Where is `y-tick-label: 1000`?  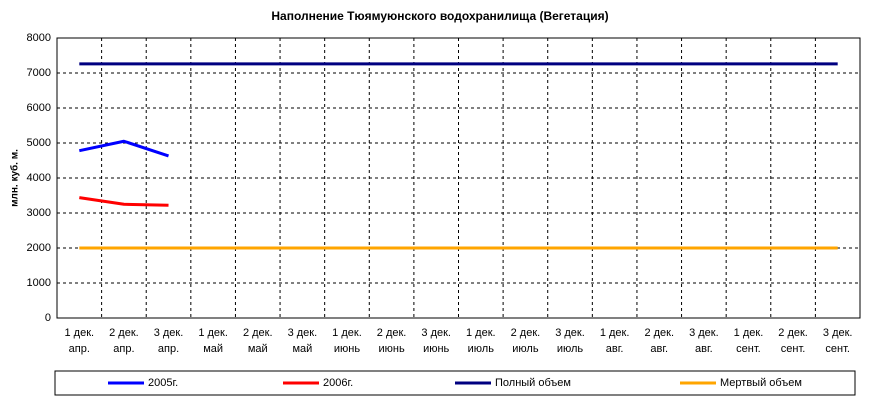
y-tick-label: 1000 is located at coordinates (39, 283).